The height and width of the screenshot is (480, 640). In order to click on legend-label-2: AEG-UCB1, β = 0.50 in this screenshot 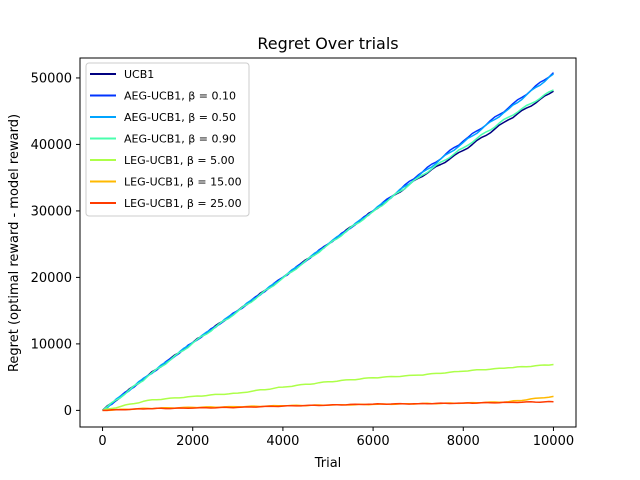, I will do `click(180, 117)`.